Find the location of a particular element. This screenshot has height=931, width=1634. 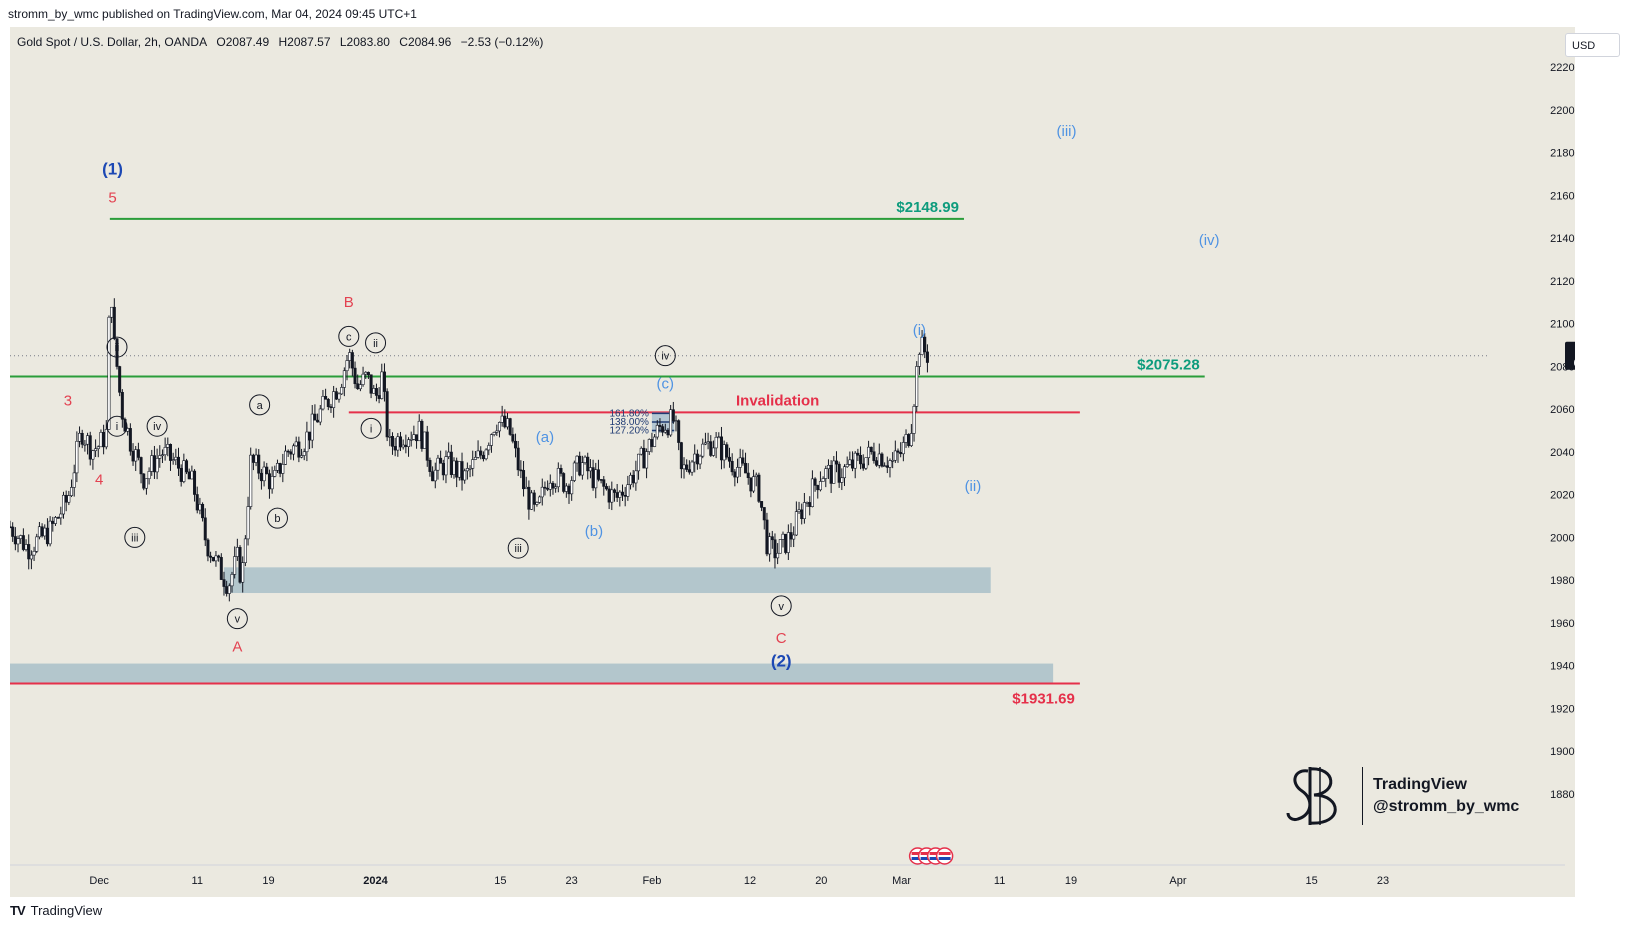

us-event-flag-icon is located at coordinates (944, 856).